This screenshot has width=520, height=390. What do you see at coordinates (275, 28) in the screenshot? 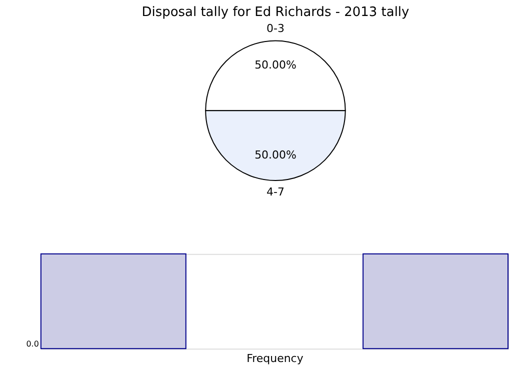
I see `slice-label: 0-3` at bounding box center [275, 28].